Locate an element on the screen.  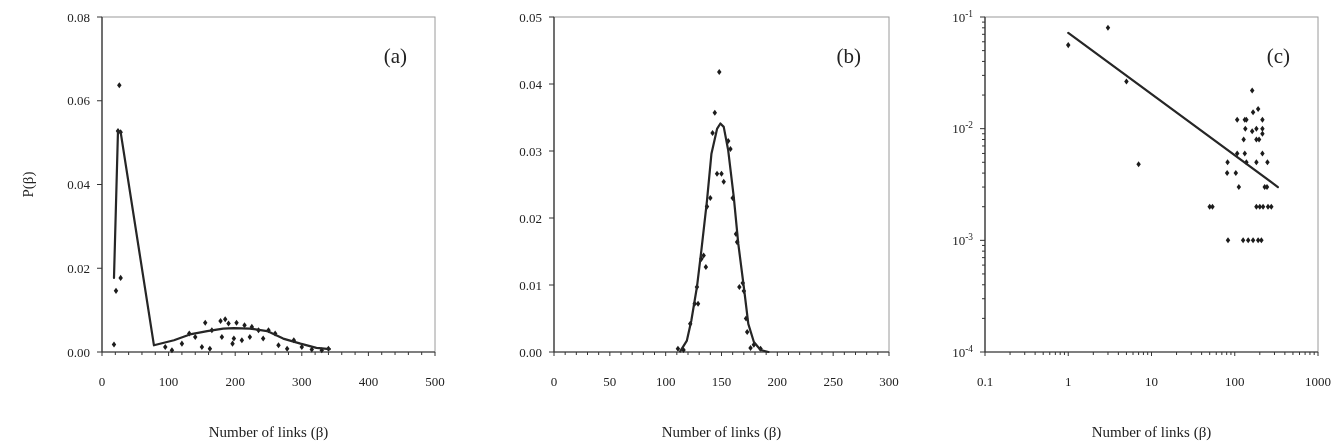
annotation: (a) is located at coordinates (395, 56).